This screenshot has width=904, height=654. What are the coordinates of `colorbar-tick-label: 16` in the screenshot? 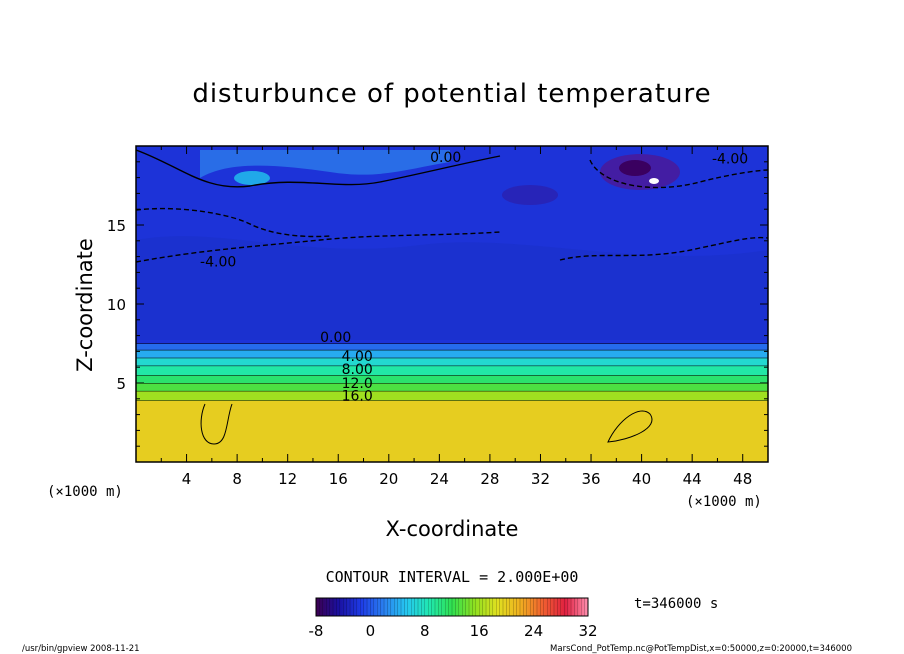 It's located at (479, 631).